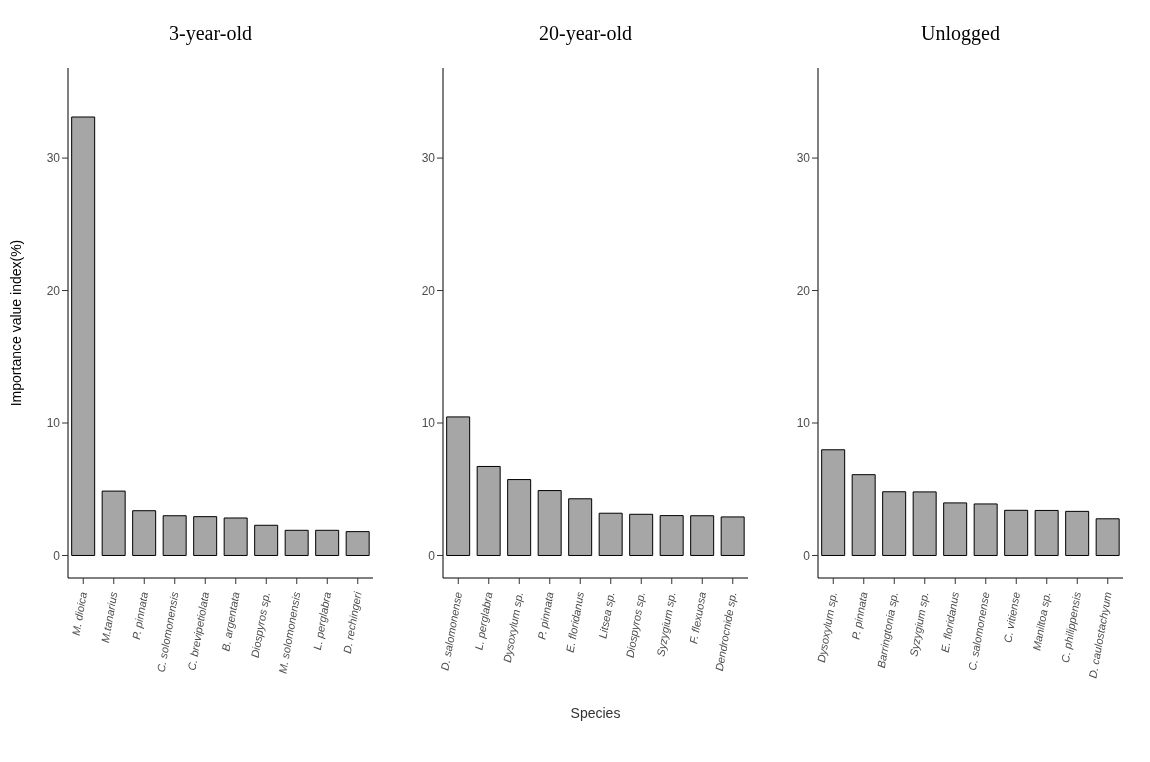 The height and width of the screenshot is (762, 1150). Describe the element at coordinates (79, 613) in the screenshot. I see `x-tick-label: M. dioica` at that location.